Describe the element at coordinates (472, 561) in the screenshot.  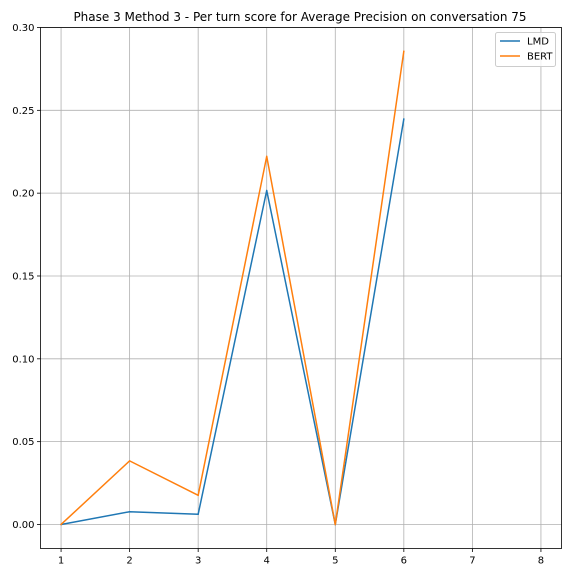
I see `x-tick-label: 7` at that location.